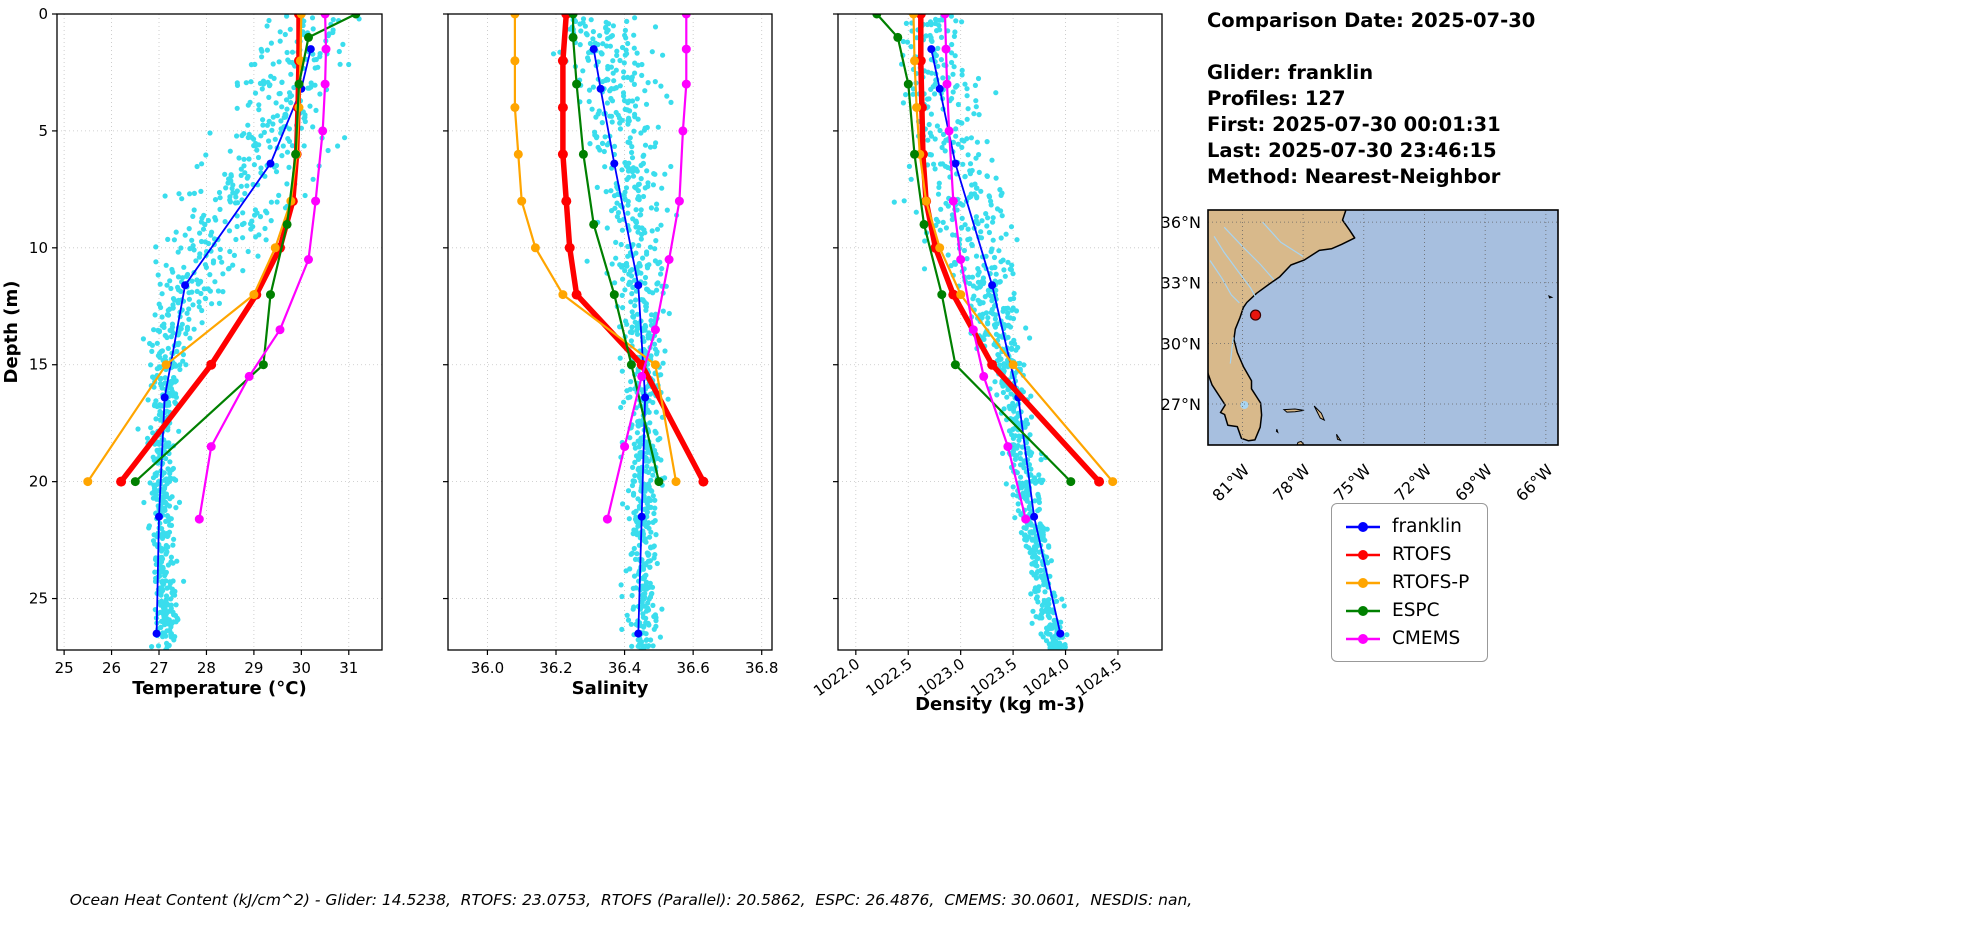 The image size is (1978, 934). What do you see at coordinates (1352, 482) in the screenshot?
I see `lon-tick-label: 75°W` at bounding box center [1352, 482].